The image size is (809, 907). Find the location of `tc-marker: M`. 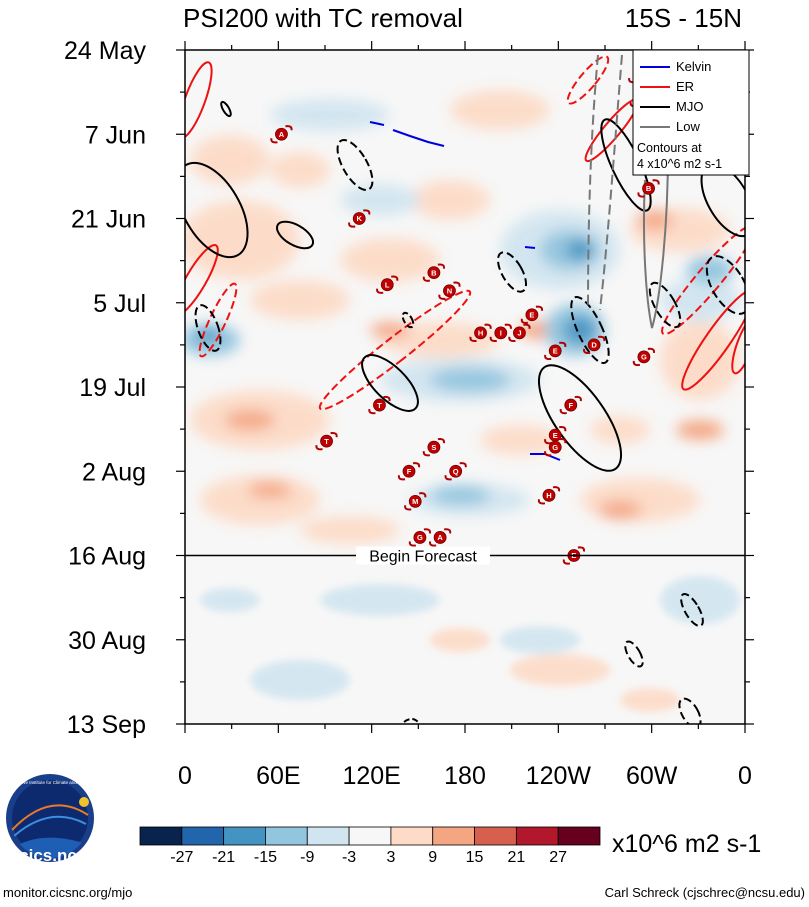

tc-marker: M is located at coordinates (415, 501).